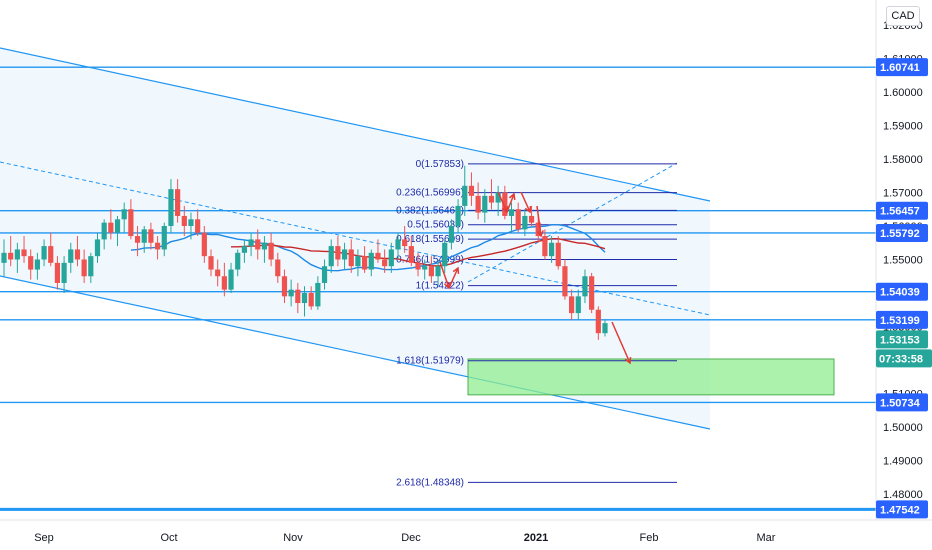 The height and width of the screenshot is (550, 932). What do you see at coordinates (536, 538) in the screenshot?
I see `time-tick-label: 2021` at bounding box center [536, 538].